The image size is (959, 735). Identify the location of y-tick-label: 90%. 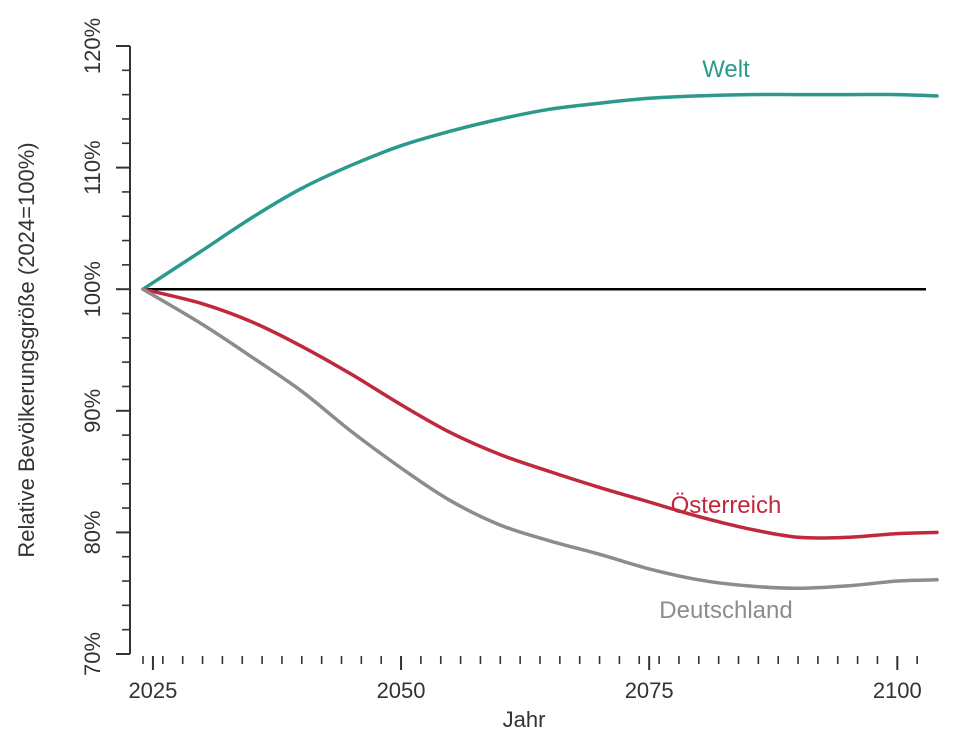
(92, 411).